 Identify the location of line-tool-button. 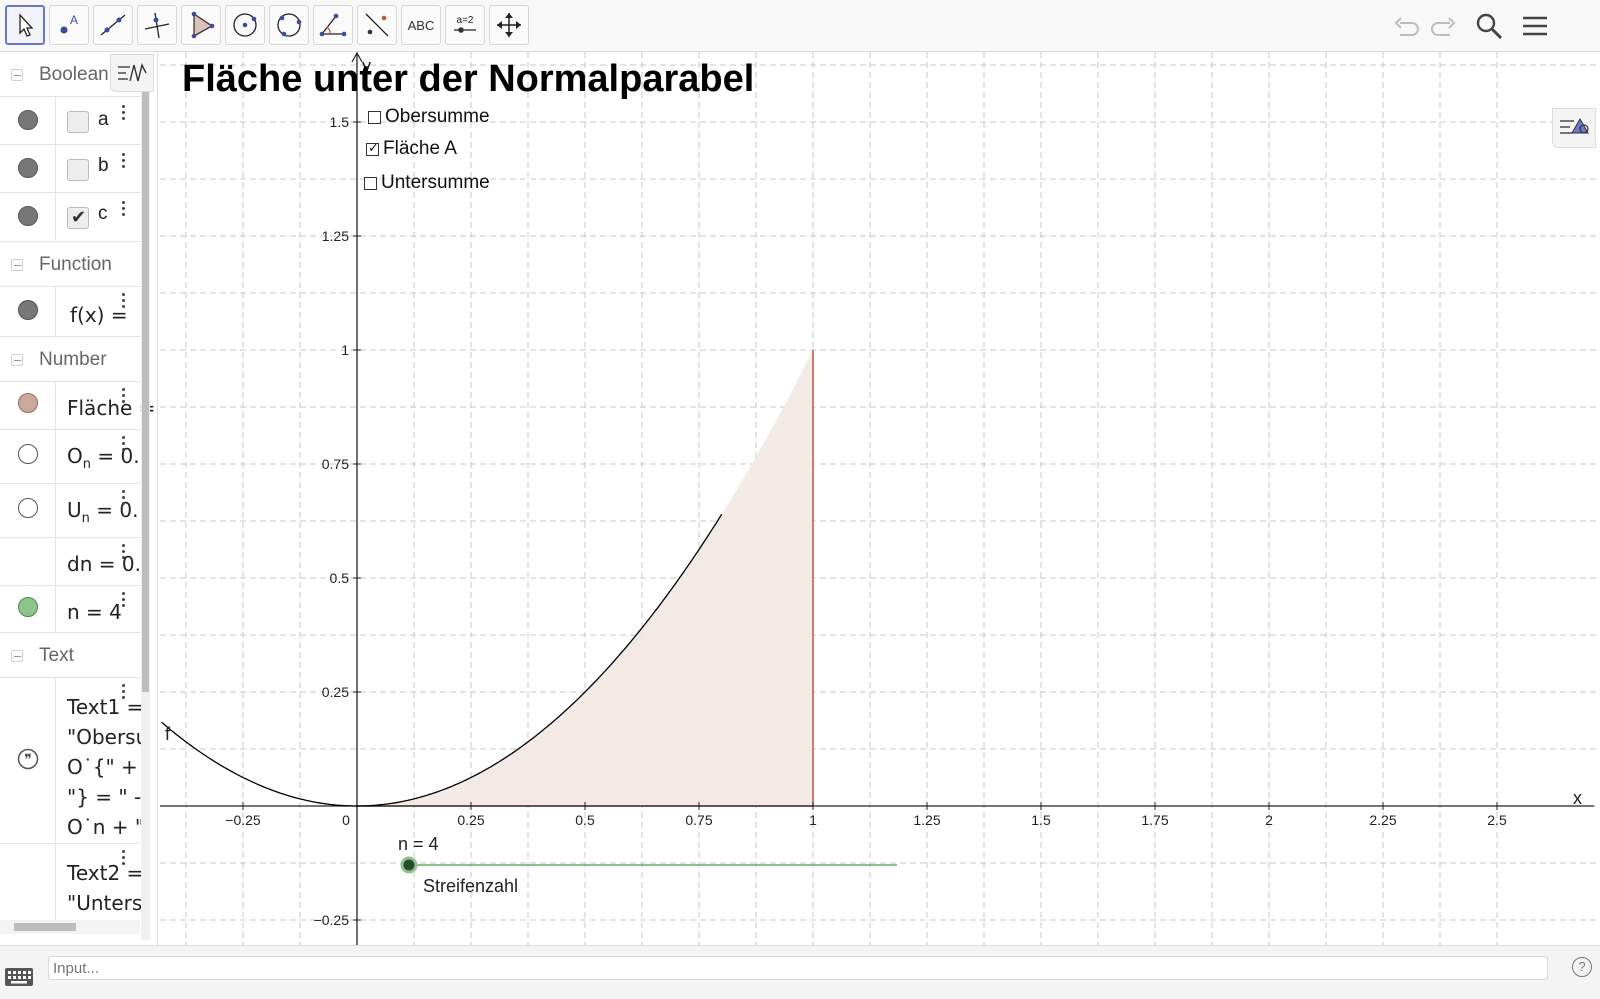
(113, 25).